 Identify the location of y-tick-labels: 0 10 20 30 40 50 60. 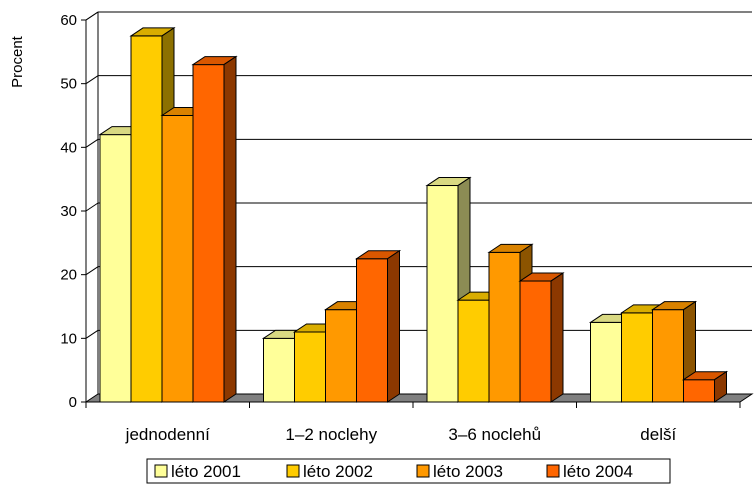
(68, 211).